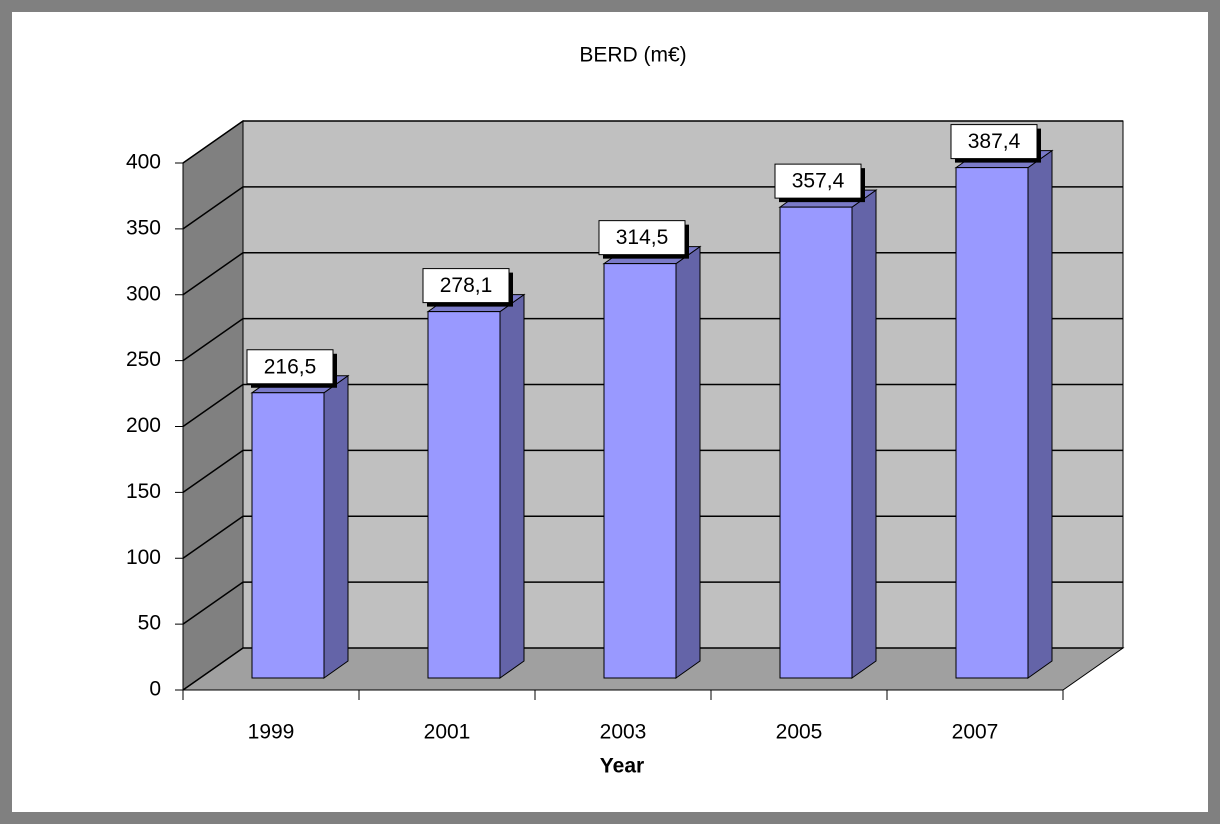 This screenshot has width=1220, height=824. I want to click on value-label: 278,1, so click(466, 285).